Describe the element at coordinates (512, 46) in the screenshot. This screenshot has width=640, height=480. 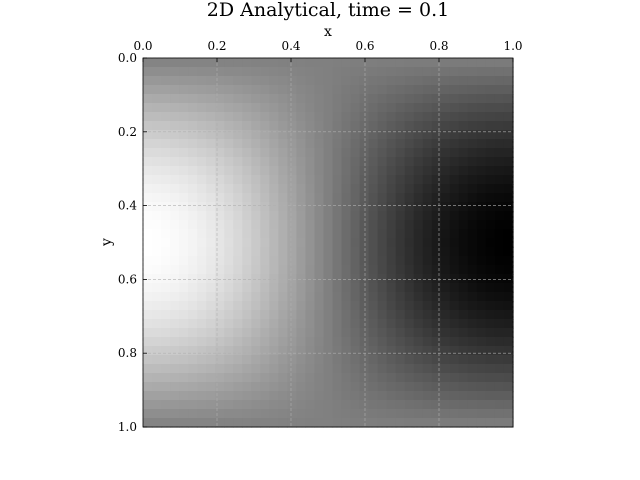
I see `x-tick-label: 1.0` at that location.